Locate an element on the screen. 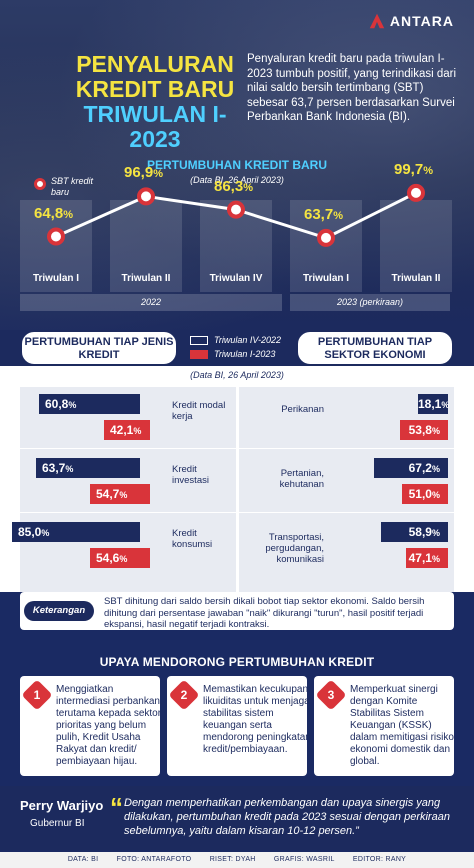 The width and height of the screenshot is (474, 868). credit-data: DATA: BI is located at coordinates (83, 859).